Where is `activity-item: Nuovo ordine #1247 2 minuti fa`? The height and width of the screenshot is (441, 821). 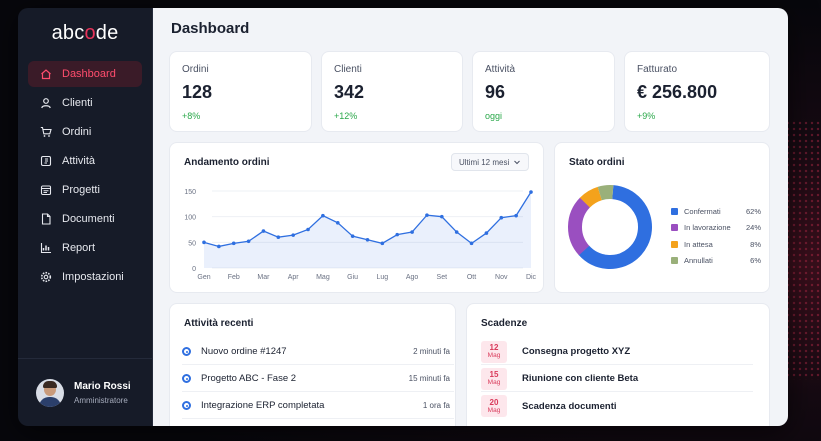 activity-item: Nuovo ordine #1247 2 minuti fa is located at coordinates (318, 352).